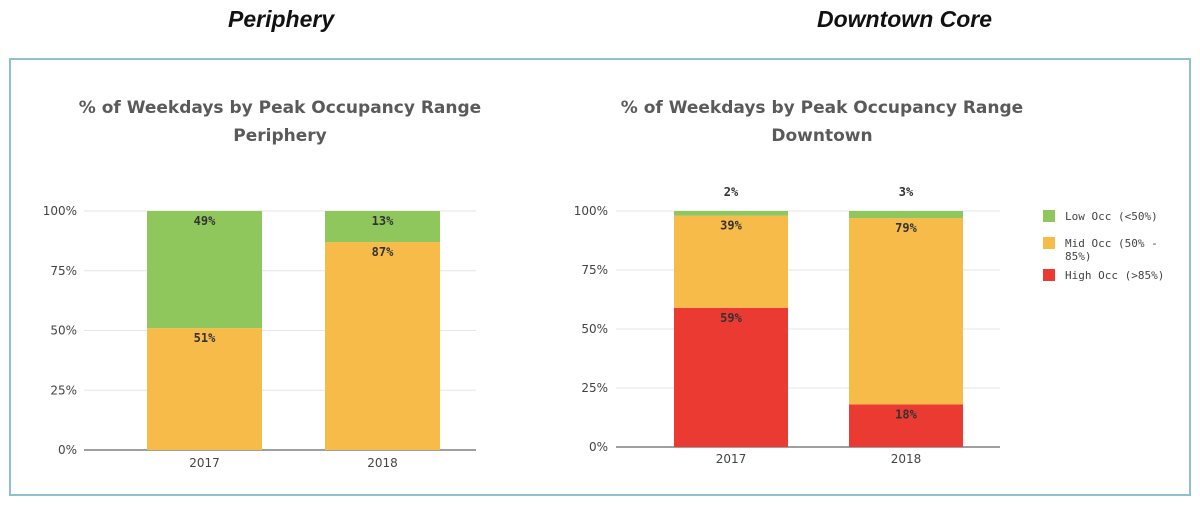 This screenshot has height=509, width=1200. Describe the element at coordinates (731, 261) in the screenshot. I see `downtown-bar-2017-mid-occ` at that location.